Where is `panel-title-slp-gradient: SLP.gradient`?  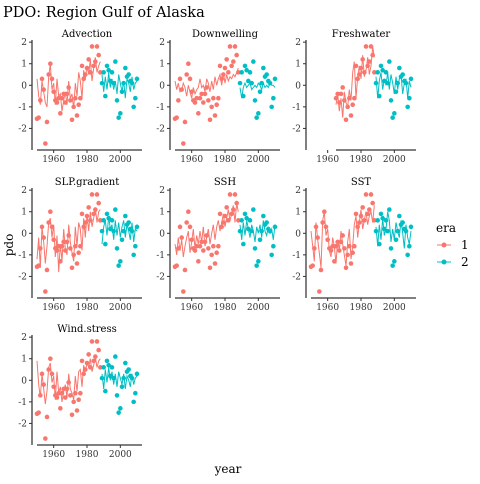 panel-title-slp-gradient: SLP.gradient is located at coordinates (87, 182).